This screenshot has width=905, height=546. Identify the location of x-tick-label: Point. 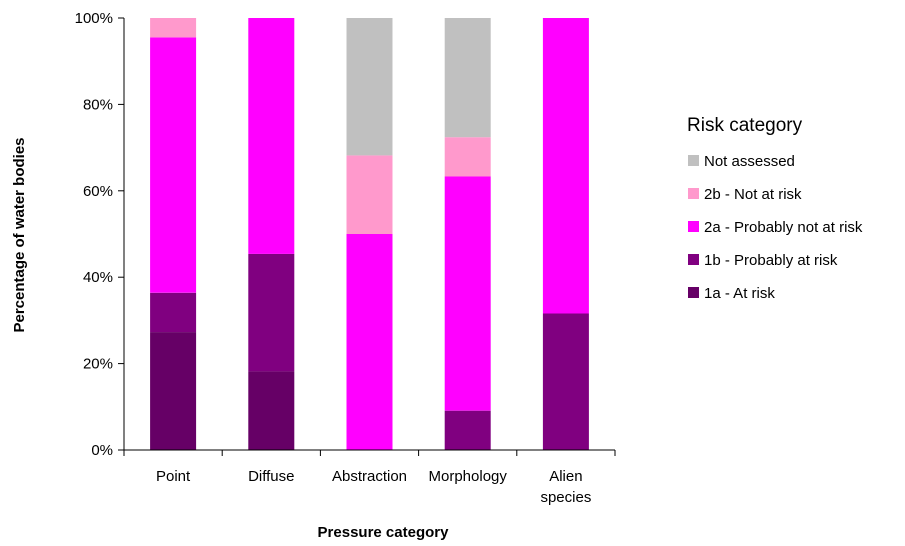
(173, 476).